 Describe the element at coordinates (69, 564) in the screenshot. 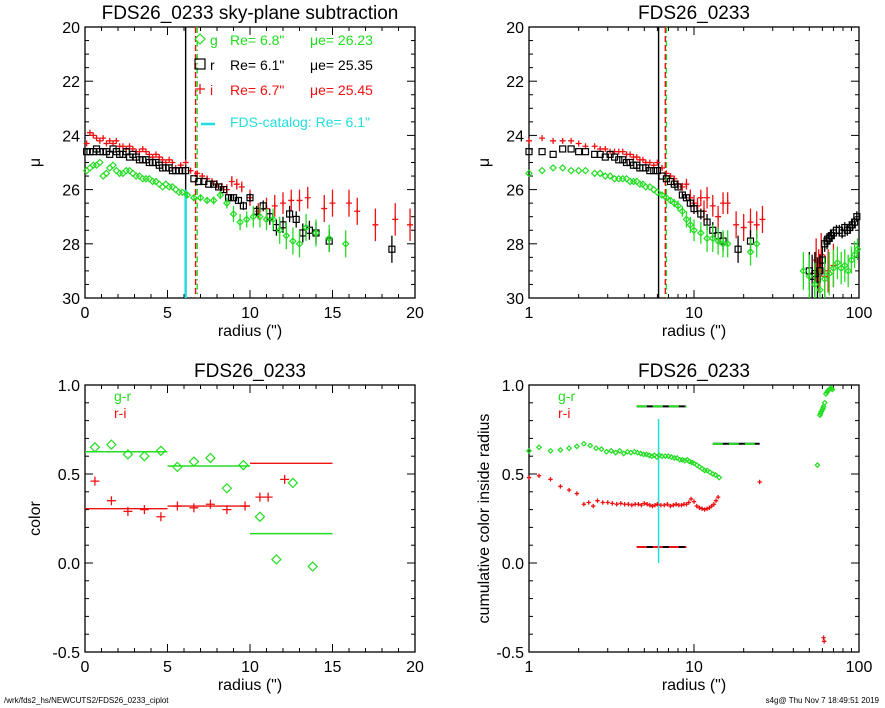

I see `y-tick-label: 0.0` at that location.